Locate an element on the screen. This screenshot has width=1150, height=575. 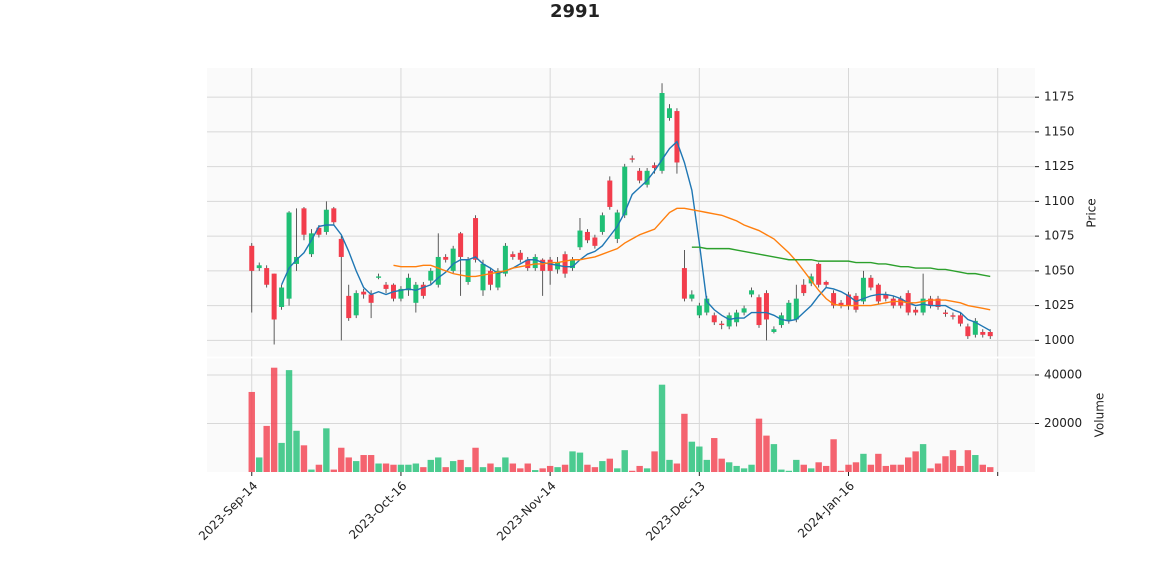
chart-title: 2991 is located at coordinates (575, 11).